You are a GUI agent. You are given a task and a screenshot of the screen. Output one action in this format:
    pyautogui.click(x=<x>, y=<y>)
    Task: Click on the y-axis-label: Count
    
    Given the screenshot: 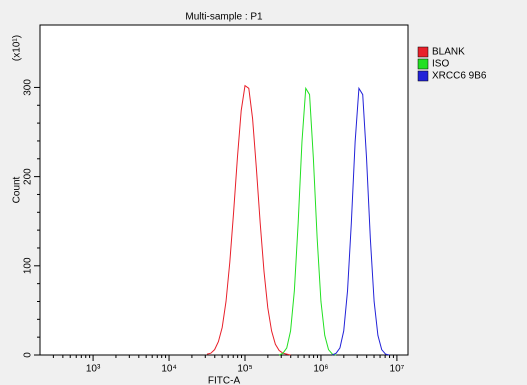 What is the action you would take?
    pyautogui.click(x=17, y=189)
    